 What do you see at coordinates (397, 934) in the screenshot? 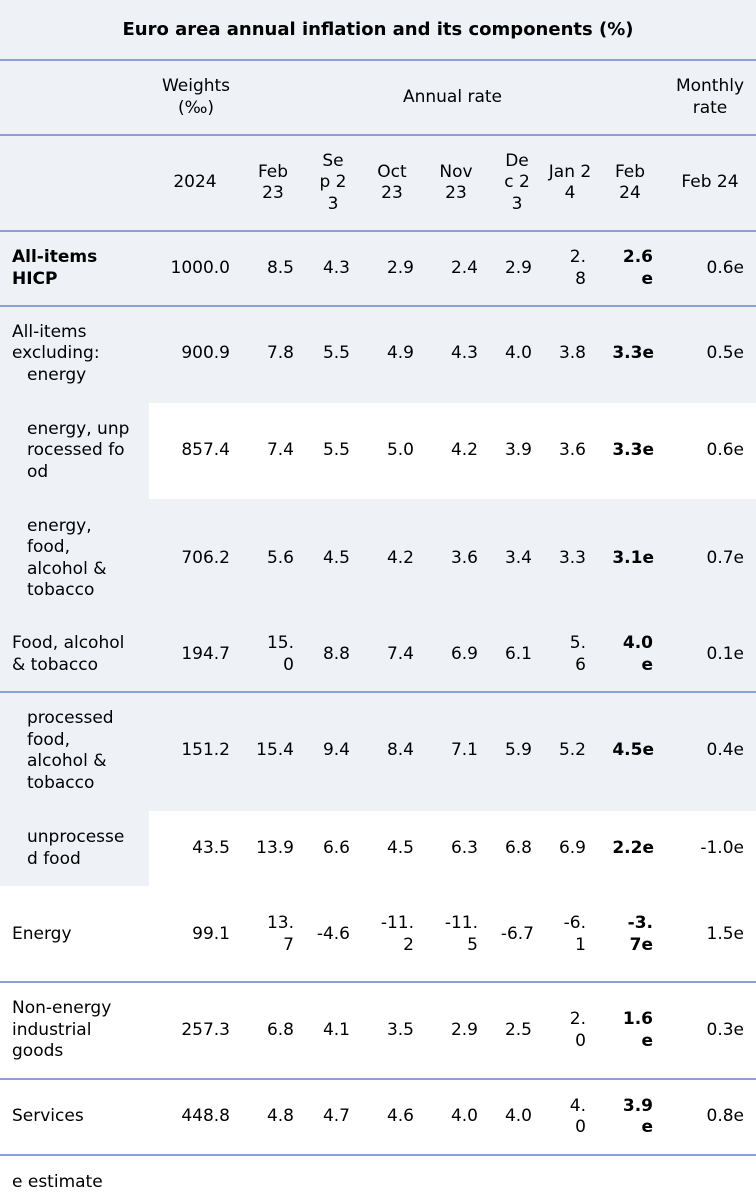
I see `cell-value: -11.2` at bounding box center [397, 934].